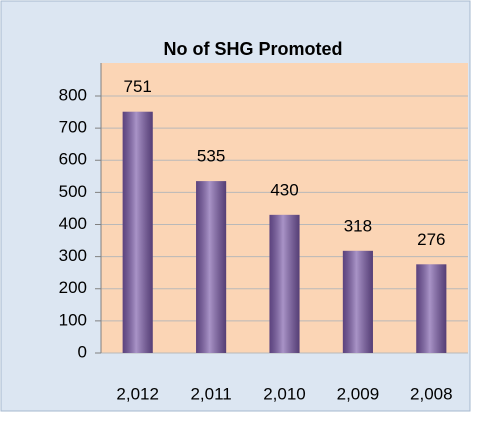  Describe the element at coordinates (73, 191) in the screenshot. I see `y-tick-label: 500` at that location.